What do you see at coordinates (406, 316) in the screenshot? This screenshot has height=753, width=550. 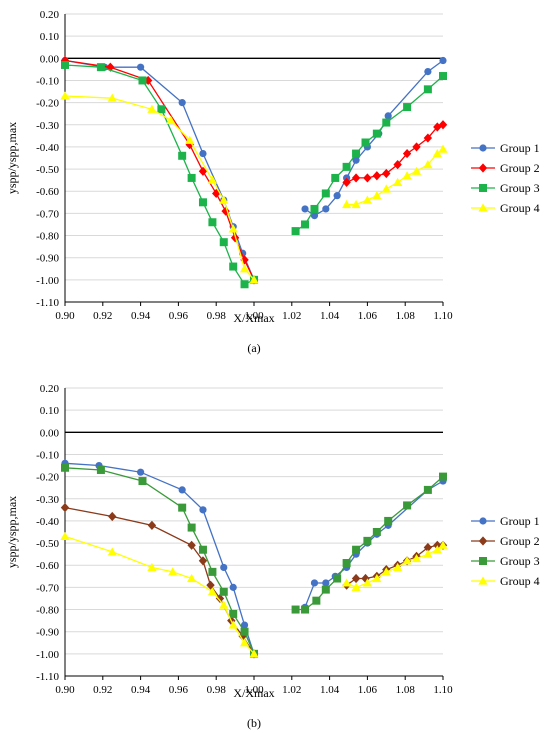 I see `x-tick-label: 1.08` at bounding box center [406, 316].